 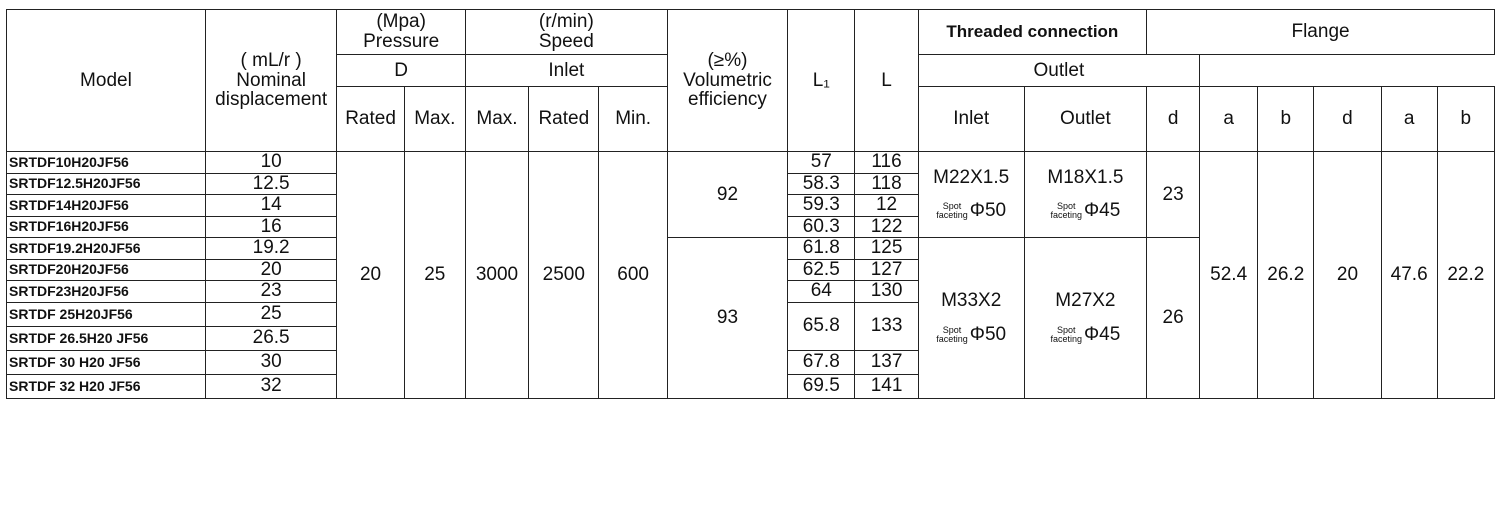 What do you see at coordinates (1085, 300) in the screenshot?
I see `thread-outlet-size: M27X2` at bounding box center [1085, 300].